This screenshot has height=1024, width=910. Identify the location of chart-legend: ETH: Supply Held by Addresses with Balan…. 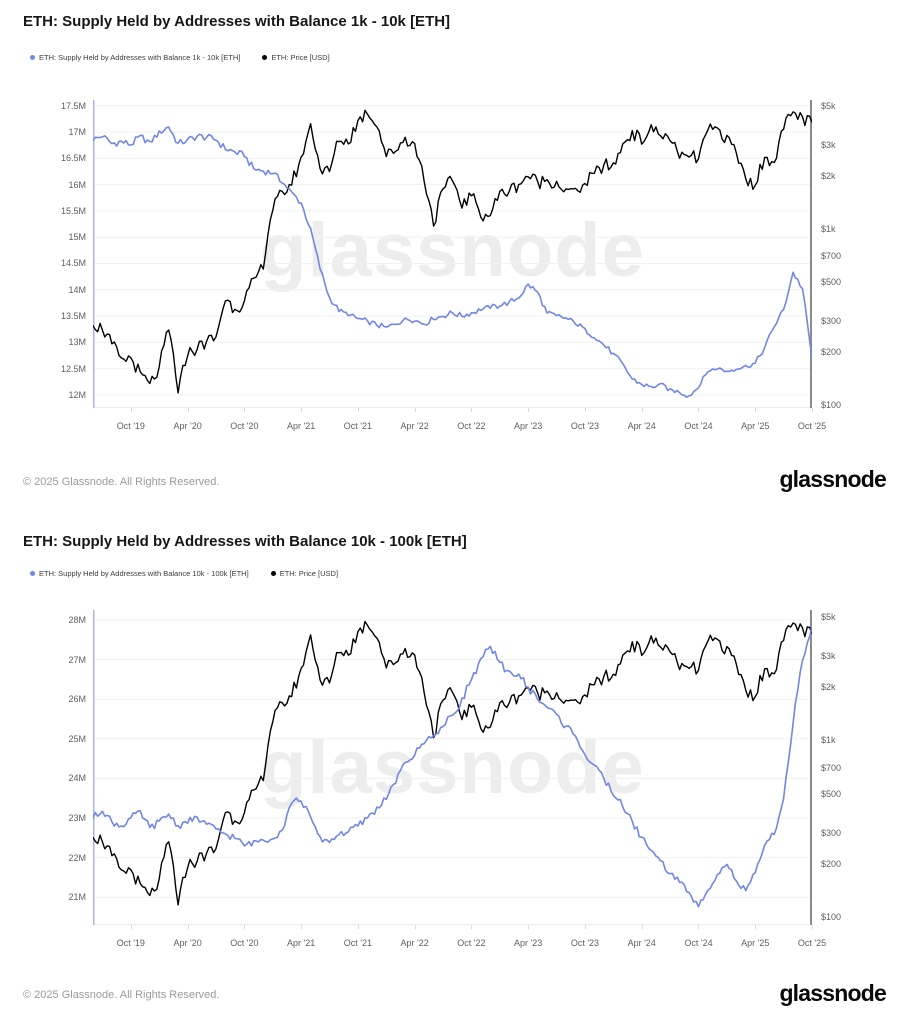
(184, 573).